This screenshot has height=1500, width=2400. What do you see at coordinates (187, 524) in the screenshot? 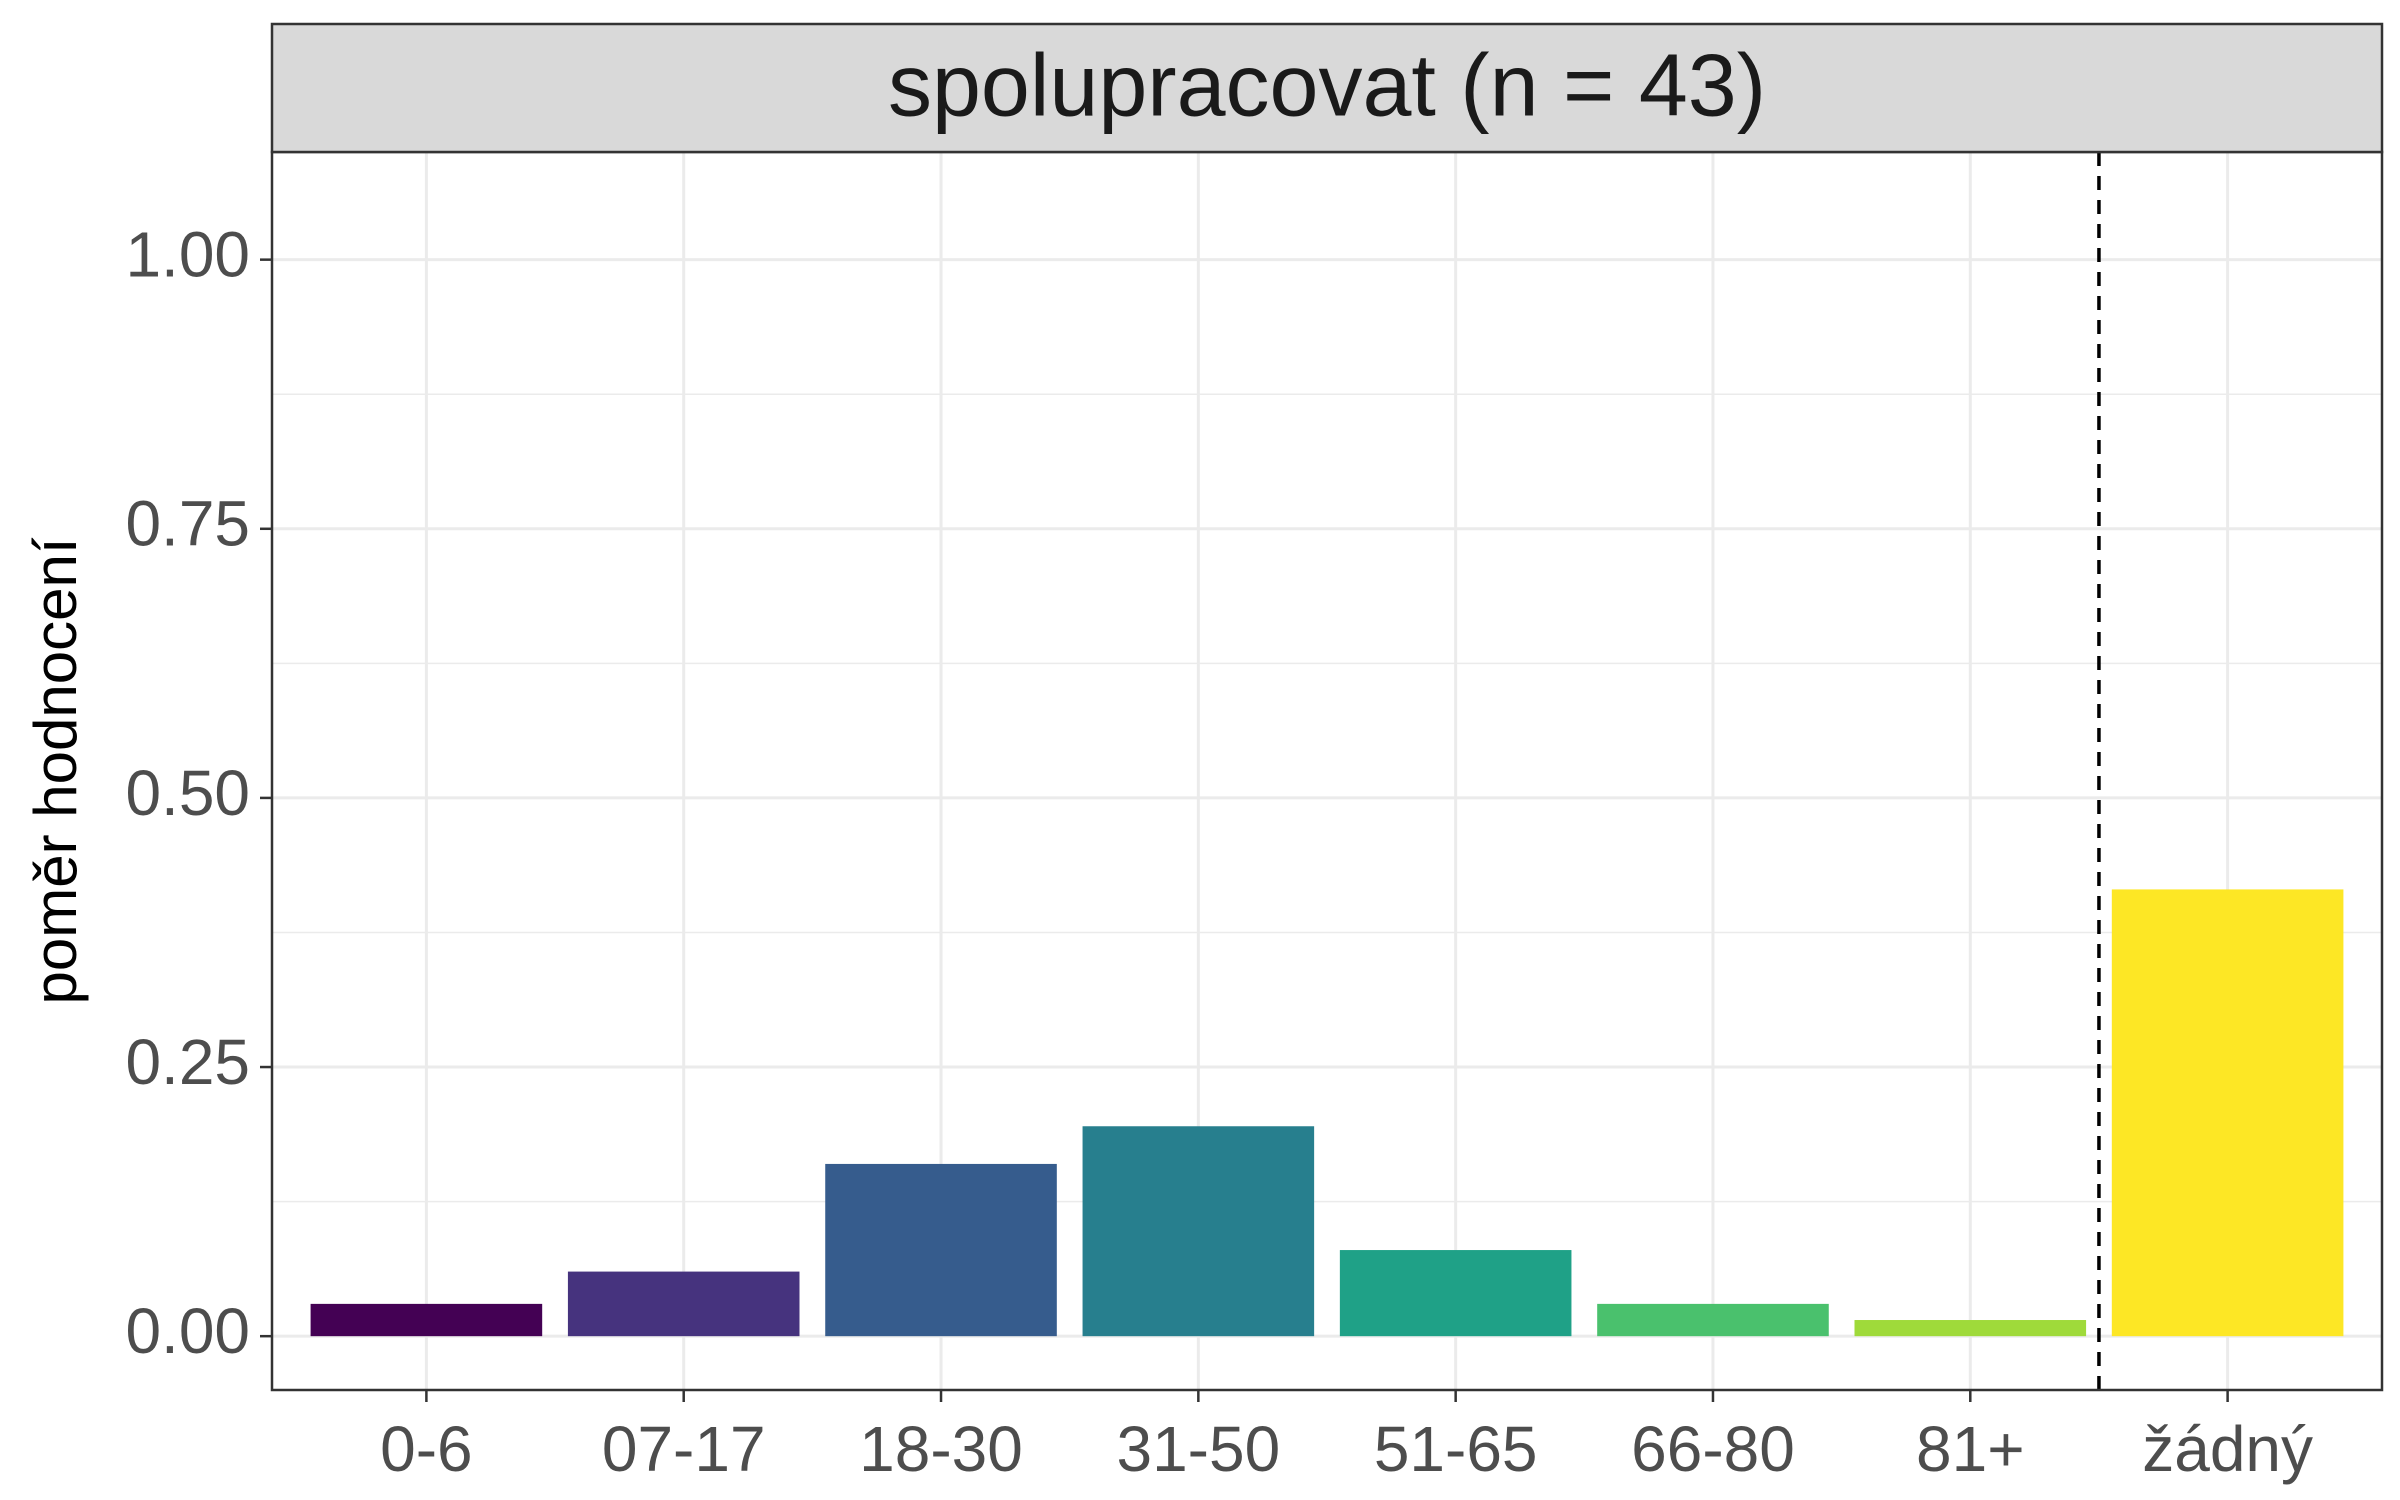
I see `y-tick-label: 0.75` at bounding box center [187, 524].